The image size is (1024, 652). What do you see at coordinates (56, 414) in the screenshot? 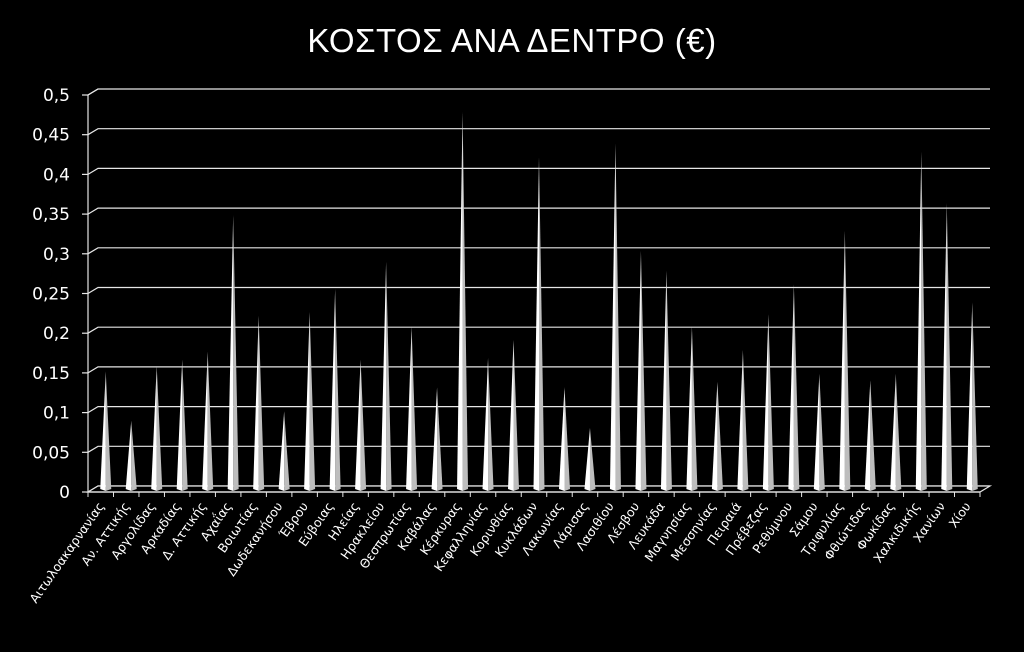
I see `y-tick-label: 0,1` at bounding box center [56, 414].